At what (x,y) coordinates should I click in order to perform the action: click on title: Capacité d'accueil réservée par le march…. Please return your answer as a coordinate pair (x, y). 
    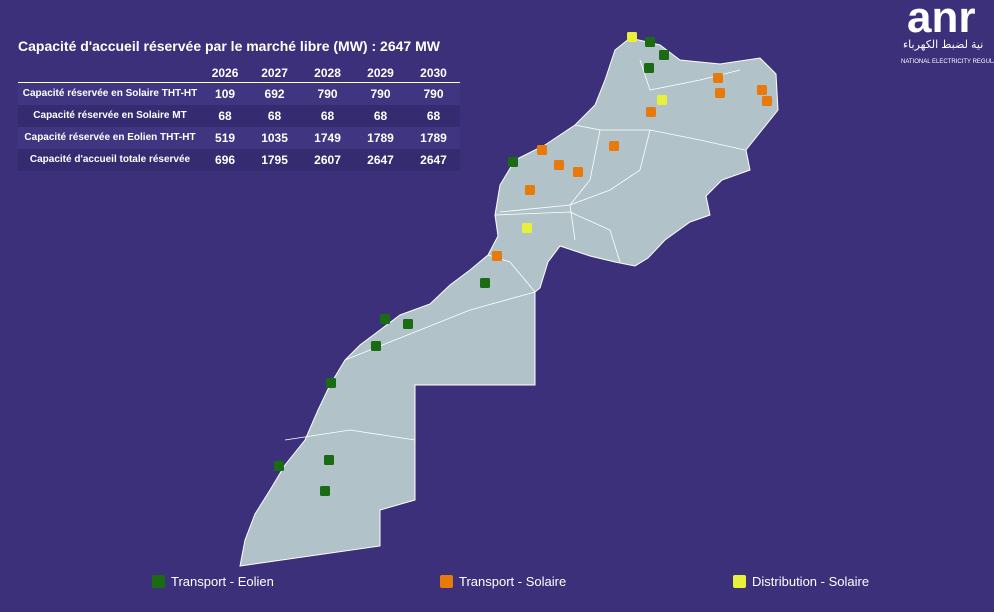
    Looking at the image, I should click on (229, 46).